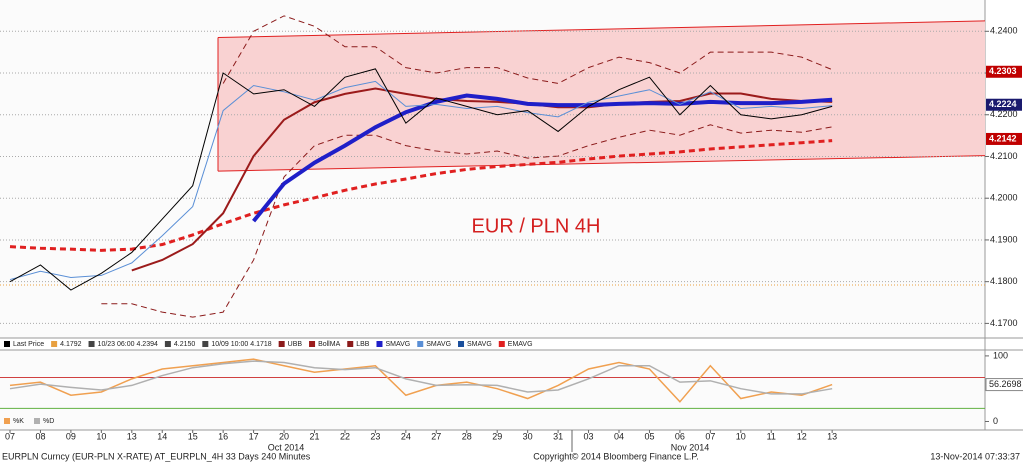  I want to click on y-tick-label: 4.2200, so click(1004, 114).